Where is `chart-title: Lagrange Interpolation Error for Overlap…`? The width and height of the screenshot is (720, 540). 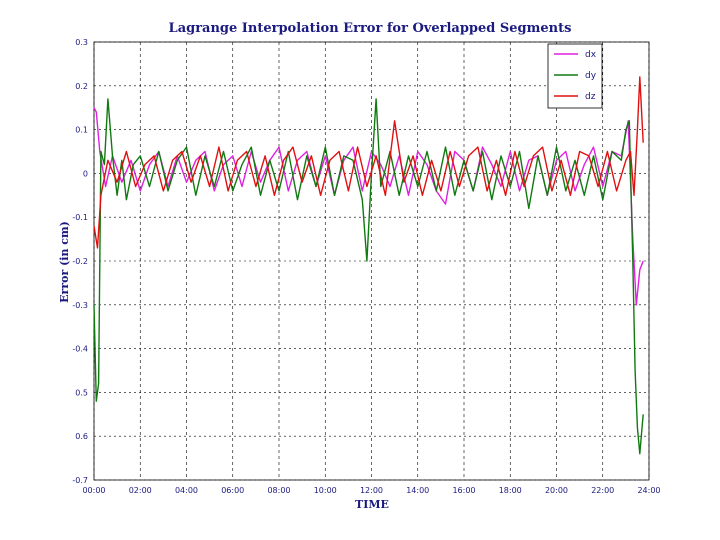 chart-title: Lagrange Interpolation Error for Overlap… is located at coordinates (370, 28).